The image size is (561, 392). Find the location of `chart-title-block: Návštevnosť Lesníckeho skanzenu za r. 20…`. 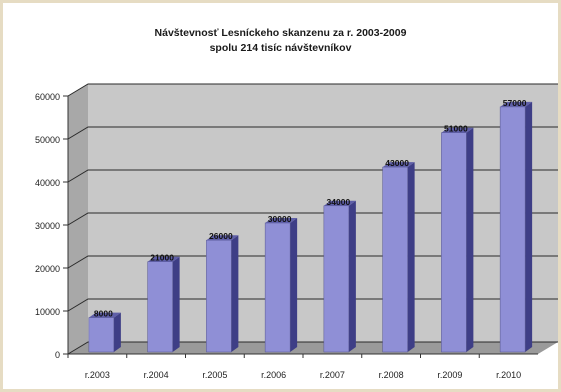

chart-title-block: Návštevnosť Lesníckeho skanzenu za r. 20… is located at coordinates (280, 41).